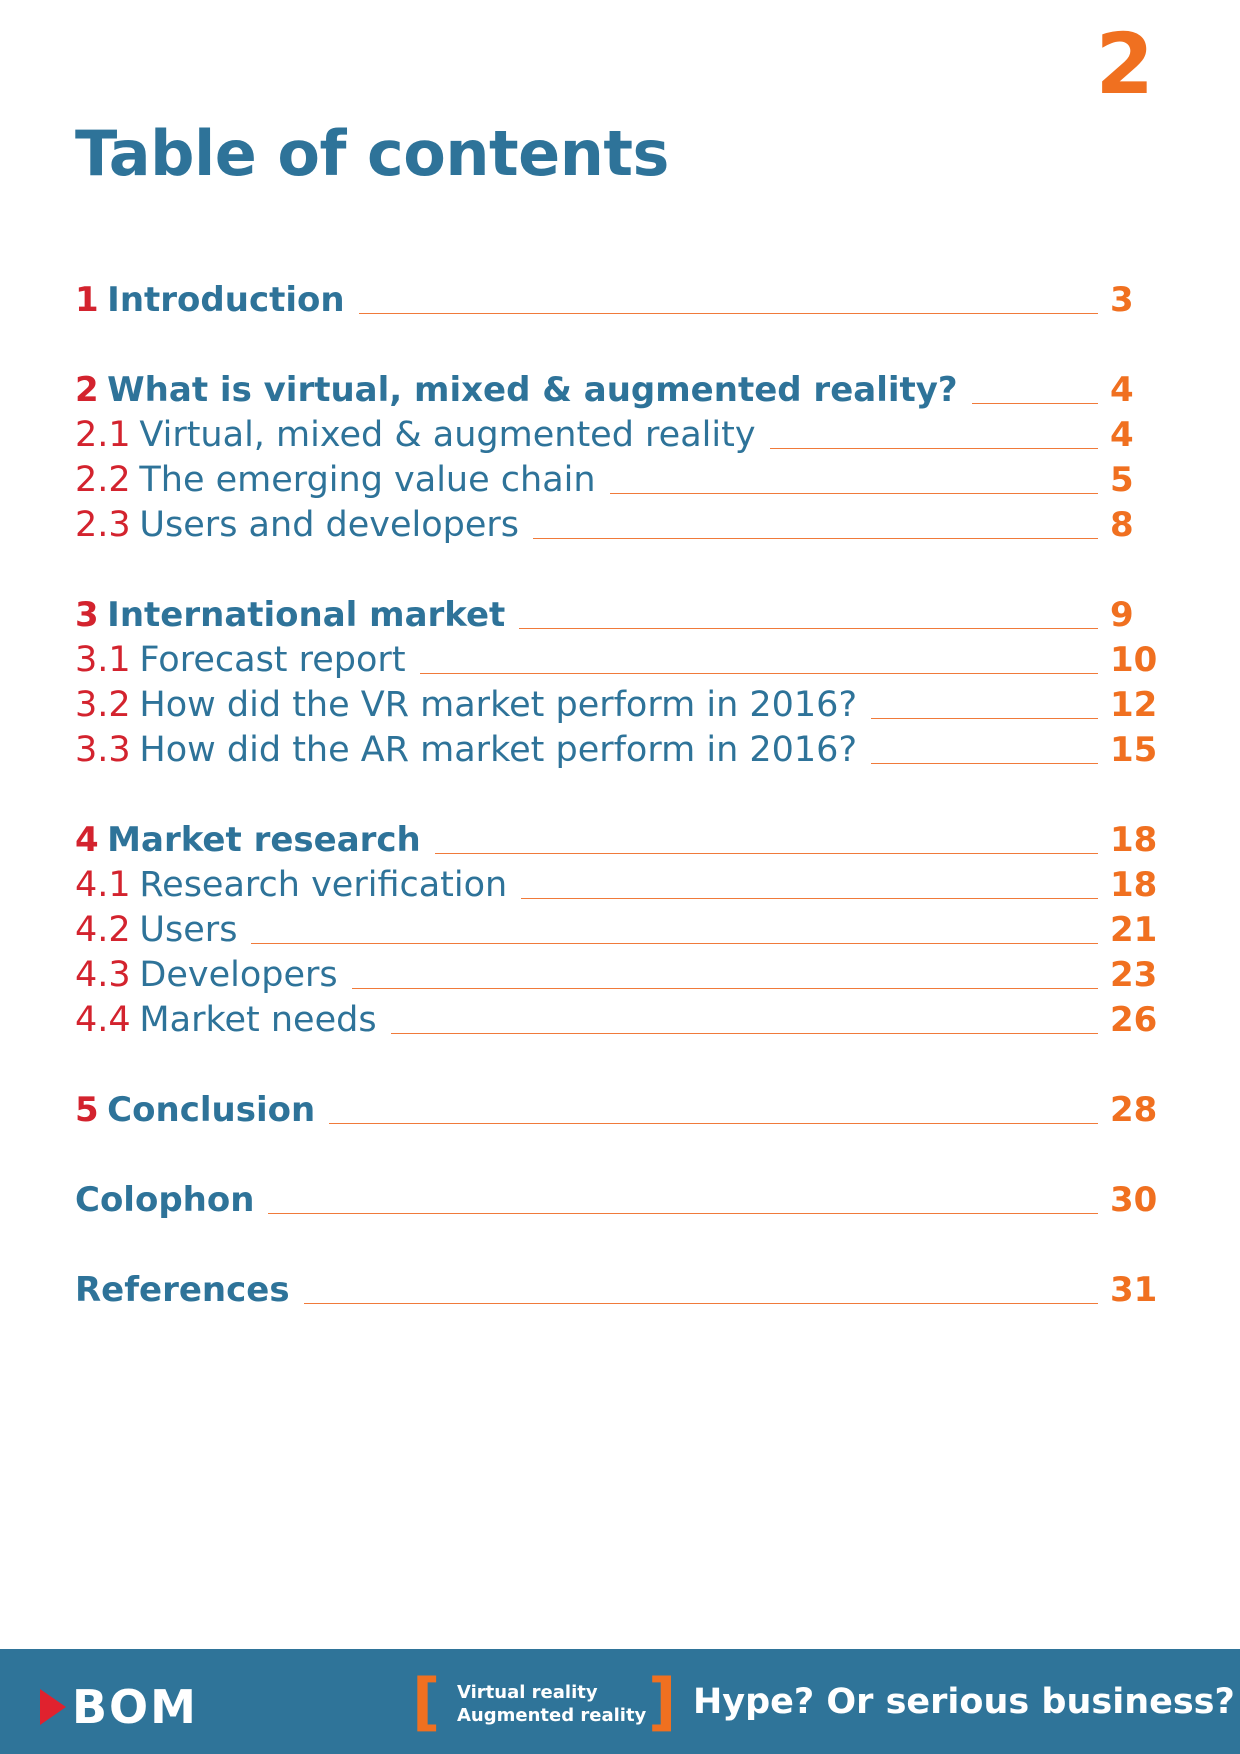  I want to click on toc-entry-page: 5, so click(1122, 480).